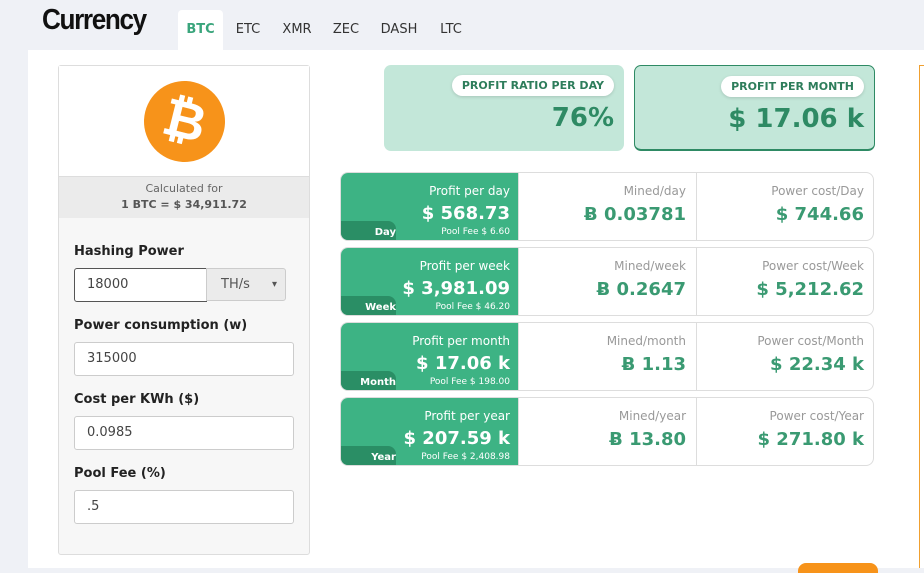 The height and width of the screenshot is (573, 924). What do you see at coordinates (274, 284) in the screenshot?
I see `chevron-down-icon: ▾` at bounding box center [274, 284].